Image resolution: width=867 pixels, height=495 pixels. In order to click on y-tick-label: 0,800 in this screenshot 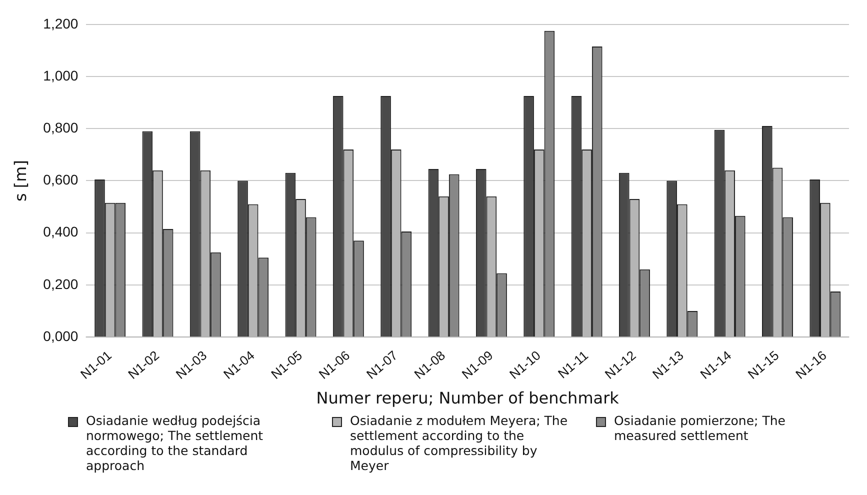, I will do `click(60, 127)`.